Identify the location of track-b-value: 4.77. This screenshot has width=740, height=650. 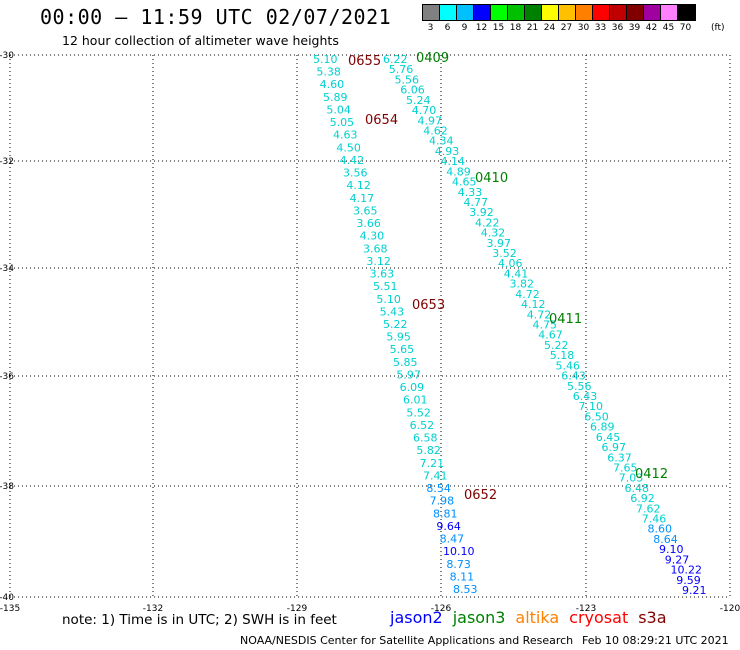
(476, 202).